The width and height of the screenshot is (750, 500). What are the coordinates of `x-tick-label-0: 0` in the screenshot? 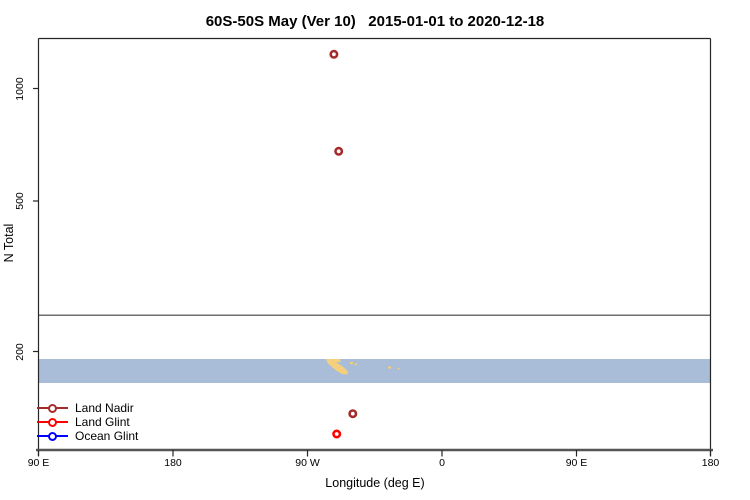 It's located at (442, 463).